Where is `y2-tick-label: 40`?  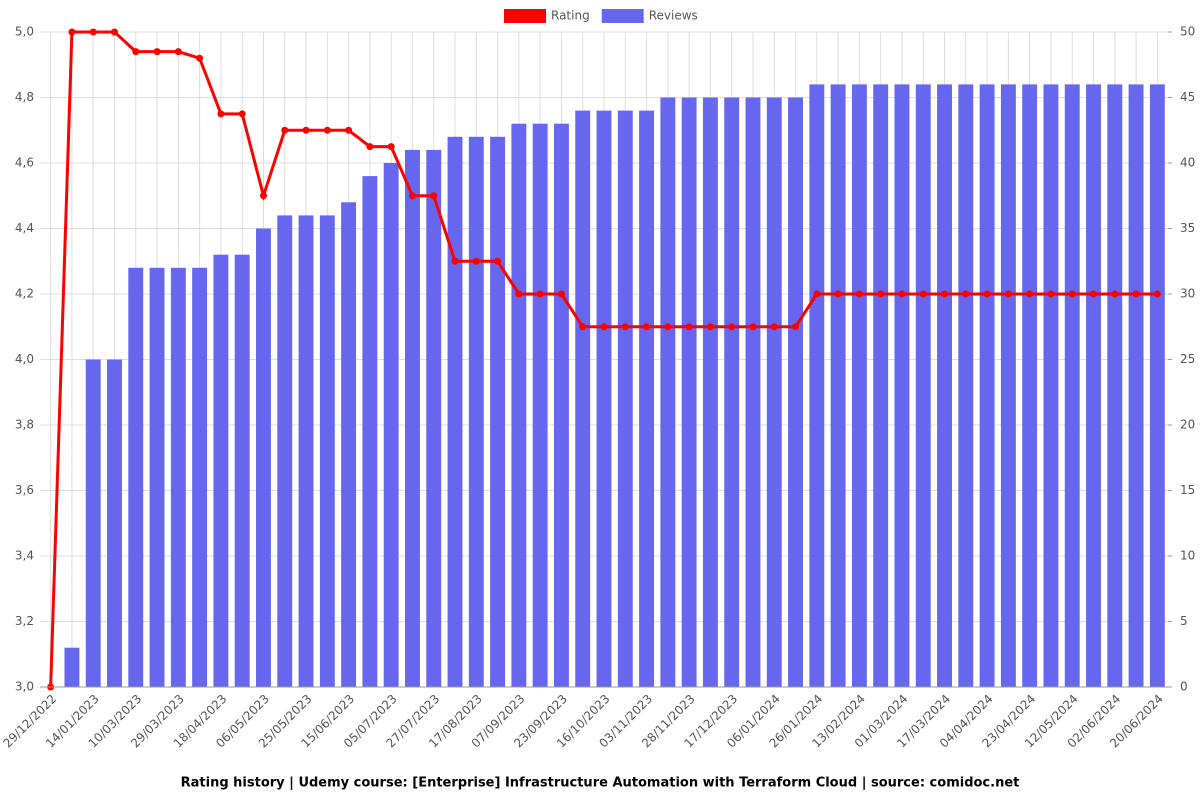 y2-tick-label: 40 is located at coordinates (1187, 163).